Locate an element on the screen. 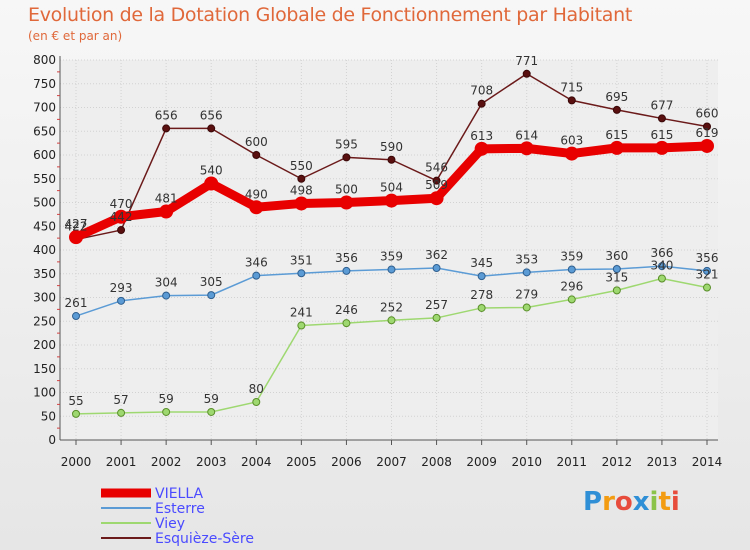 This screenshot has width=750, height=550. logo-letter: i is located at coordinates (675, 502).